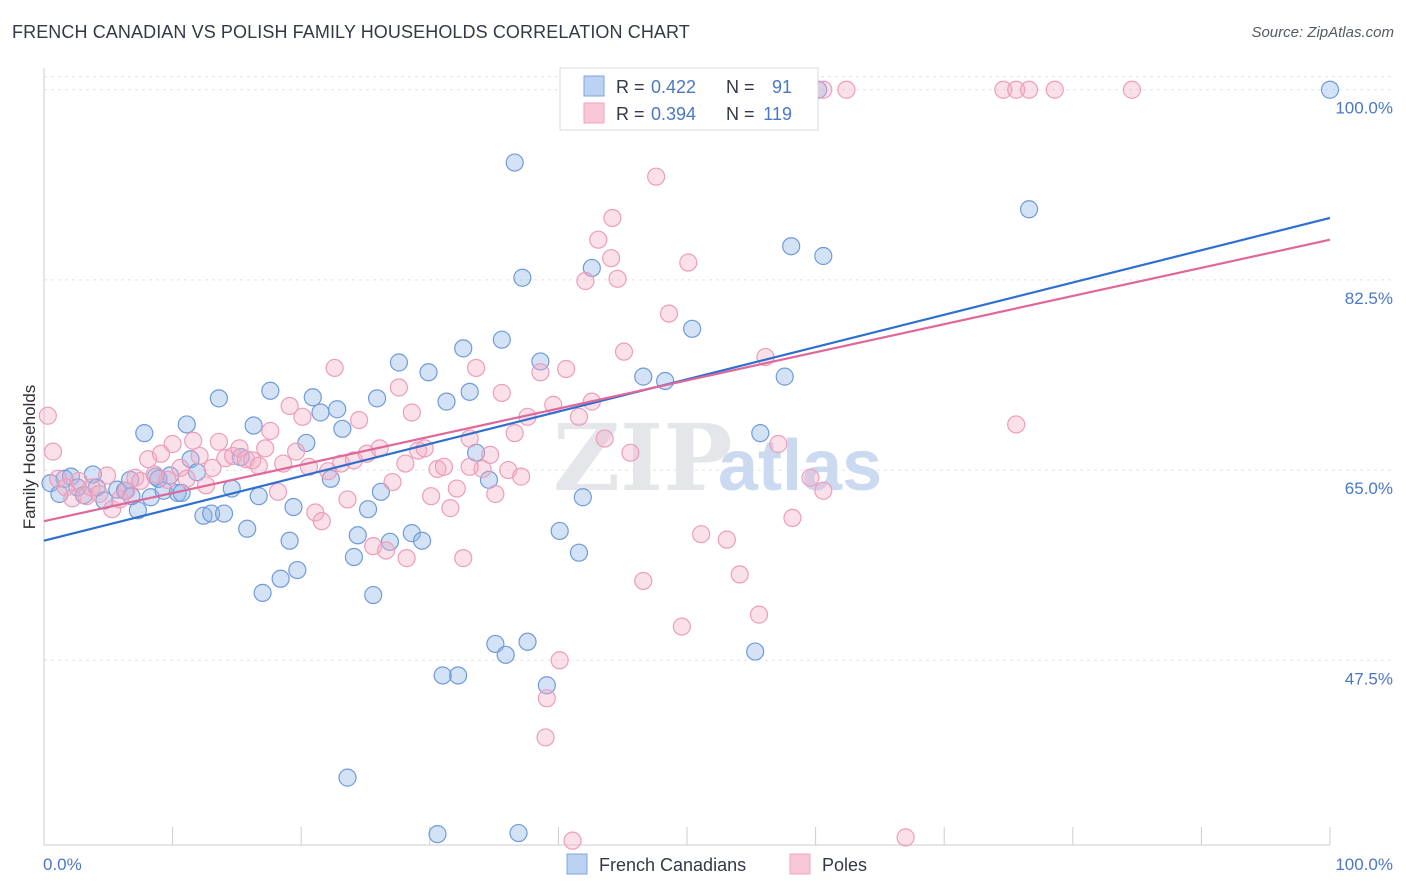 This screenshot has height=892, width=1406. I want to click on y-tick-label: 65.0%, so click(1369, 488).